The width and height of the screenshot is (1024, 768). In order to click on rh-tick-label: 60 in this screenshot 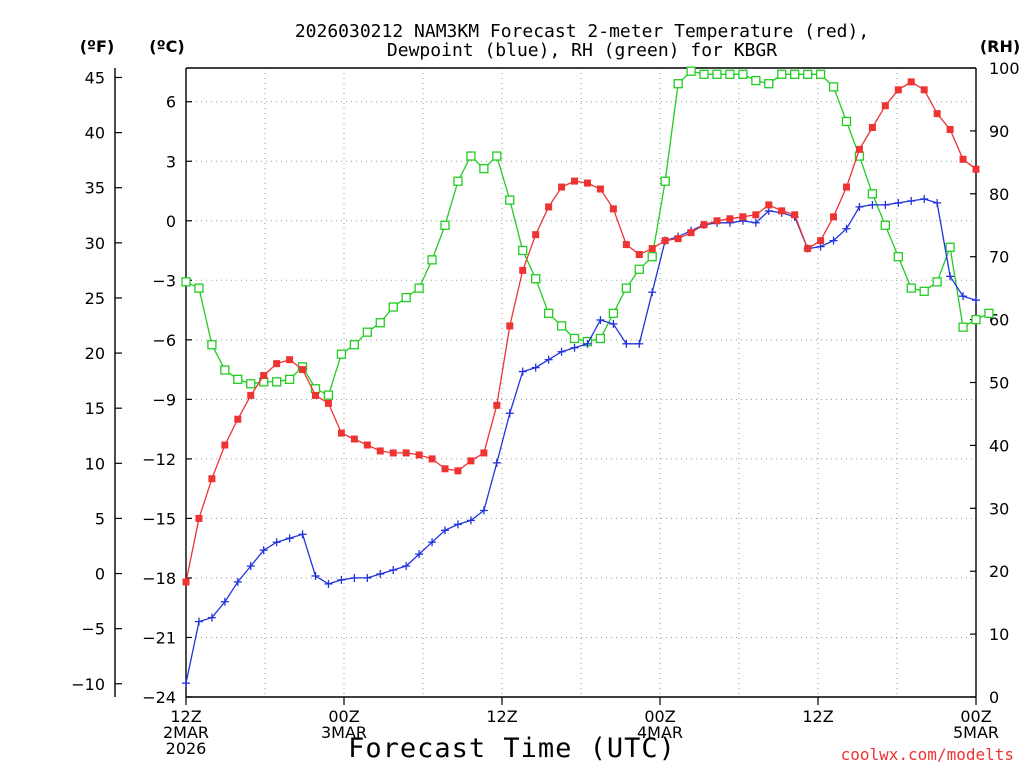, I will do `click(999, 320)`.